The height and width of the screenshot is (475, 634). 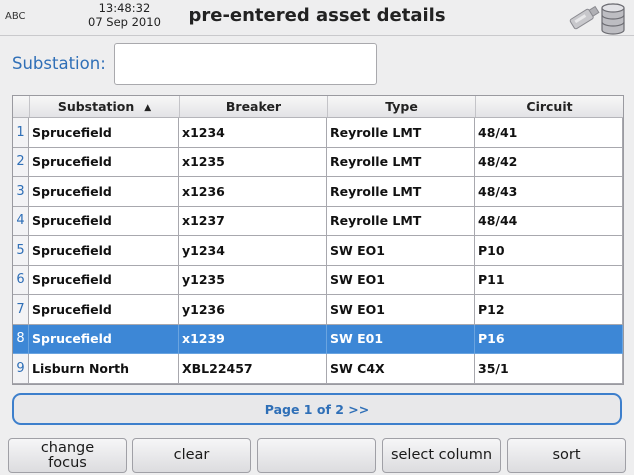 I want to click on cell-type: SW C4X, so click(x=401, y=369).